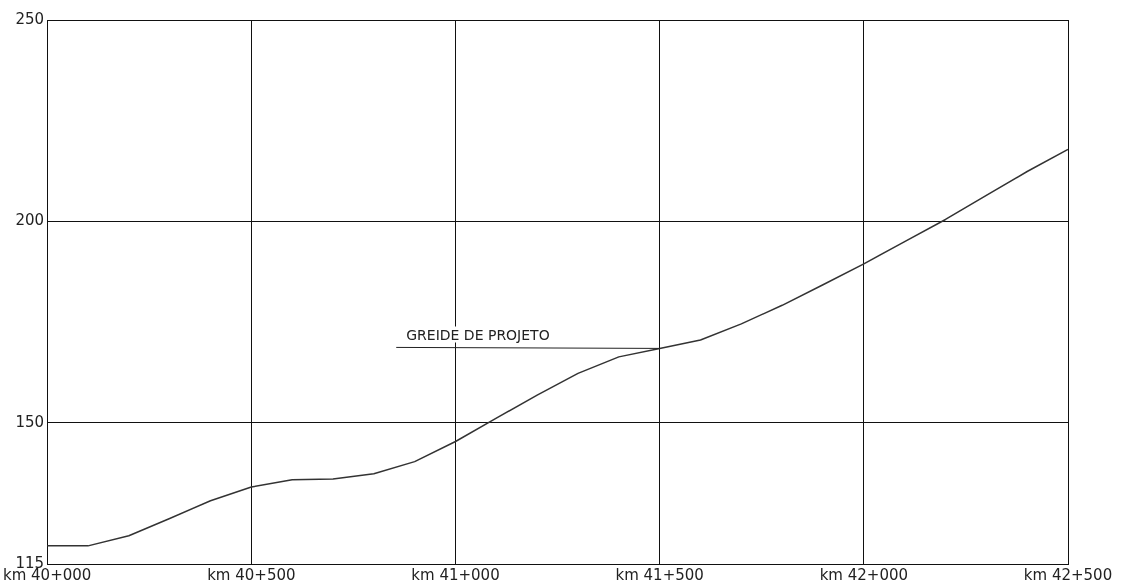 The height and width of the screenshot is (588, 1128). What do you see at coordinates (30, 421) in the screenshot?
I see `y-tick-label: 150` at bounding box center [30, 421].